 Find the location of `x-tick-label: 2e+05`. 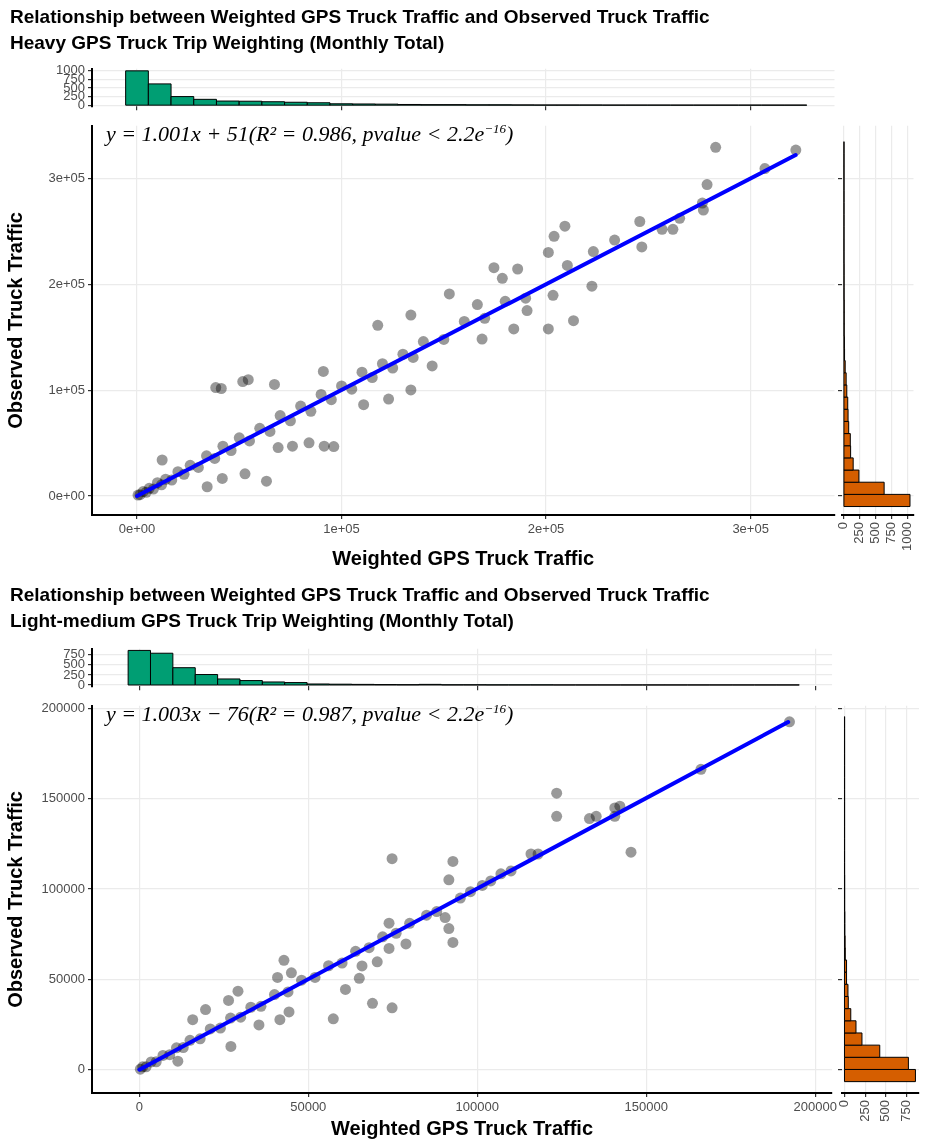

x-tick-label: 2e+05 is located at coordinates (546, 529).